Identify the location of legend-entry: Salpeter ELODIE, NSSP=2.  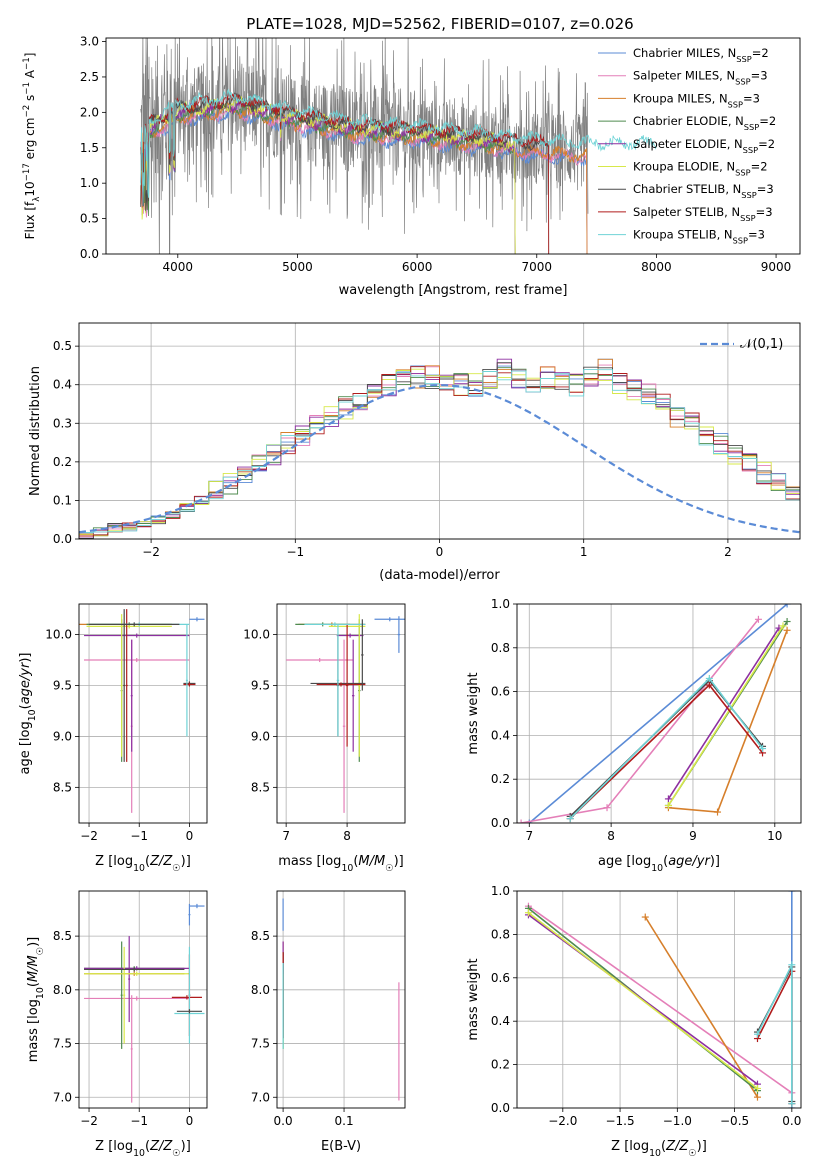
(704, 146).